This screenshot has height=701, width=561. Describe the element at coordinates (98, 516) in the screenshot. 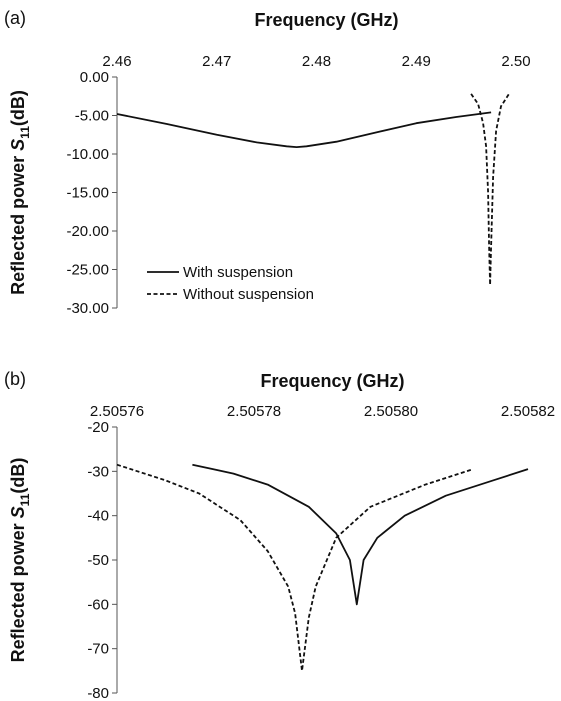

I see `y-tick-label: -40` at that location.